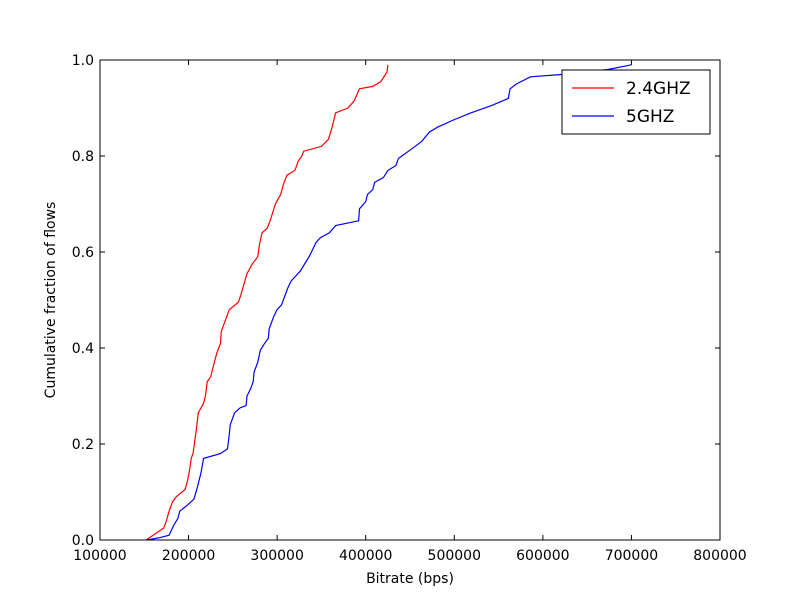 The image size is (800, 600). Describe the element at coordinates (631, 556) in the screenshot. I see `x-tick-label: 700000` at that location.